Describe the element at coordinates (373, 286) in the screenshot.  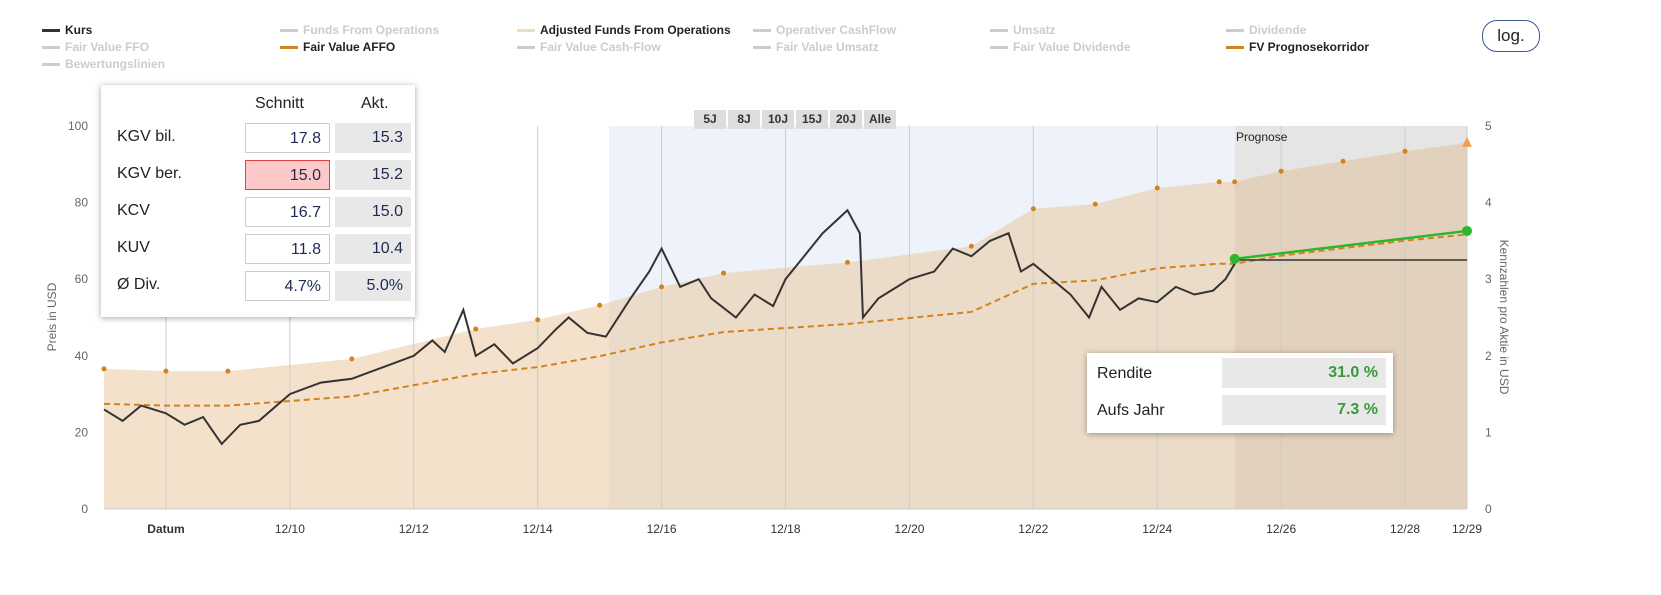
I see `metric-current: 5.0%` at that location.